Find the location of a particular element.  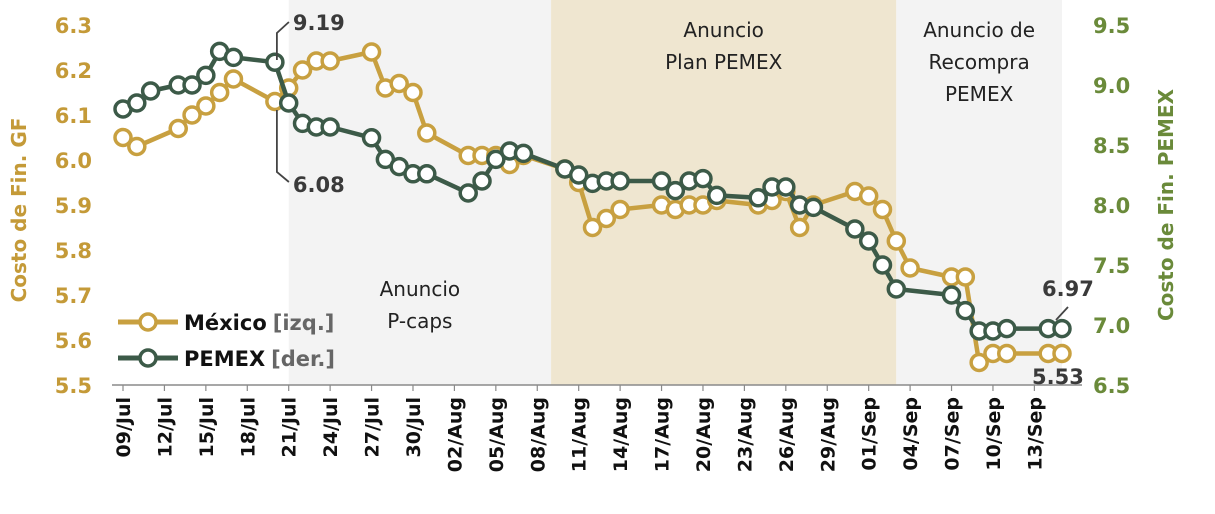

x-tick-label: 13/Sep is located at coordinates (1035, 434).